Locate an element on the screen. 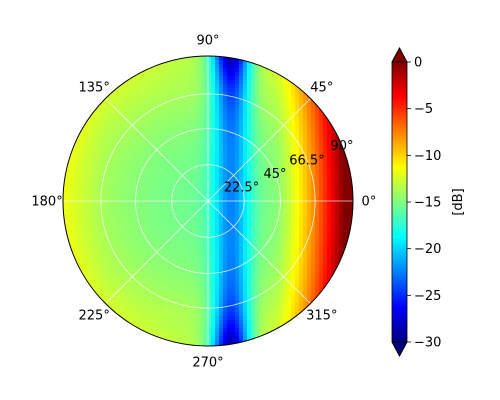  radial-tick-label: 45° is located at coordinates (274, 174).